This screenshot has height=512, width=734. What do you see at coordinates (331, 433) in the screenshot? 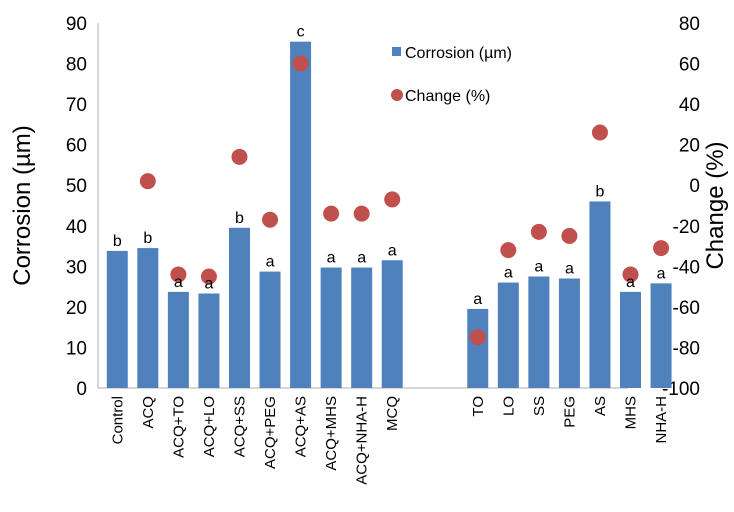
I see `category-label: ACQ+MHS` at bounding box center [331, 433].